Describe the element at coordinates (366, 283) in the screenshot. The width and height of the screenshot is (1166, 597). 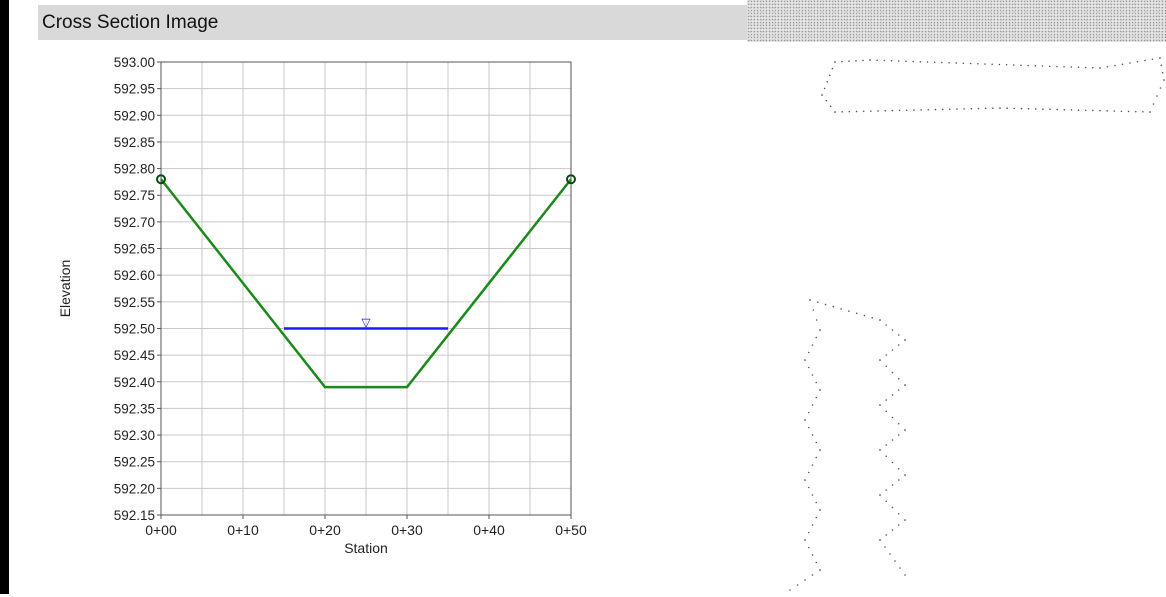
I see `ground-profile-line` at that location.